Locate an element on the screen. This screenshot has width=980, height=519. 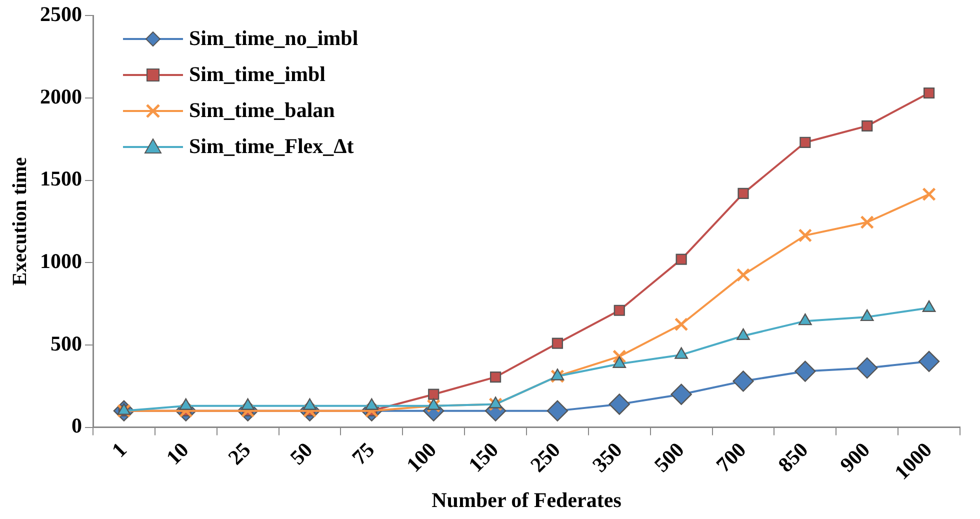
x-tick-label: 25 is located at coordinates (239, 454).